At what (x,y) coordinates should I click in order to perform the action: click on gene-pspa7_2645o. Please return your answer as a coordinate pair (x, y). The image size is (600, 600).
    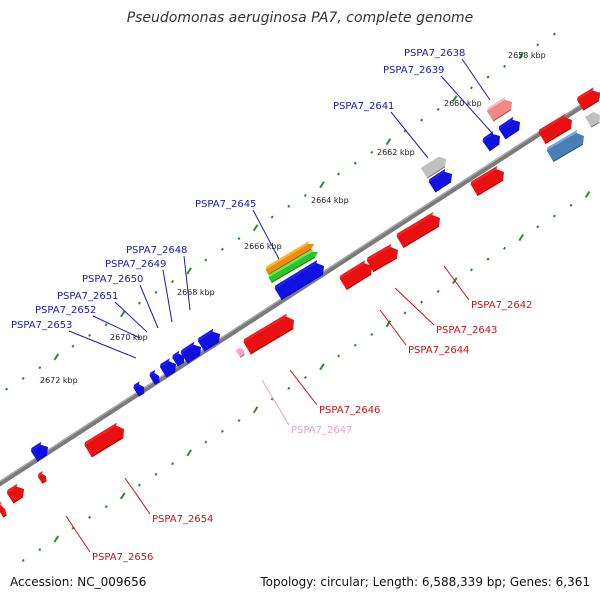
    Looking at the image, I should click on (289, 258).